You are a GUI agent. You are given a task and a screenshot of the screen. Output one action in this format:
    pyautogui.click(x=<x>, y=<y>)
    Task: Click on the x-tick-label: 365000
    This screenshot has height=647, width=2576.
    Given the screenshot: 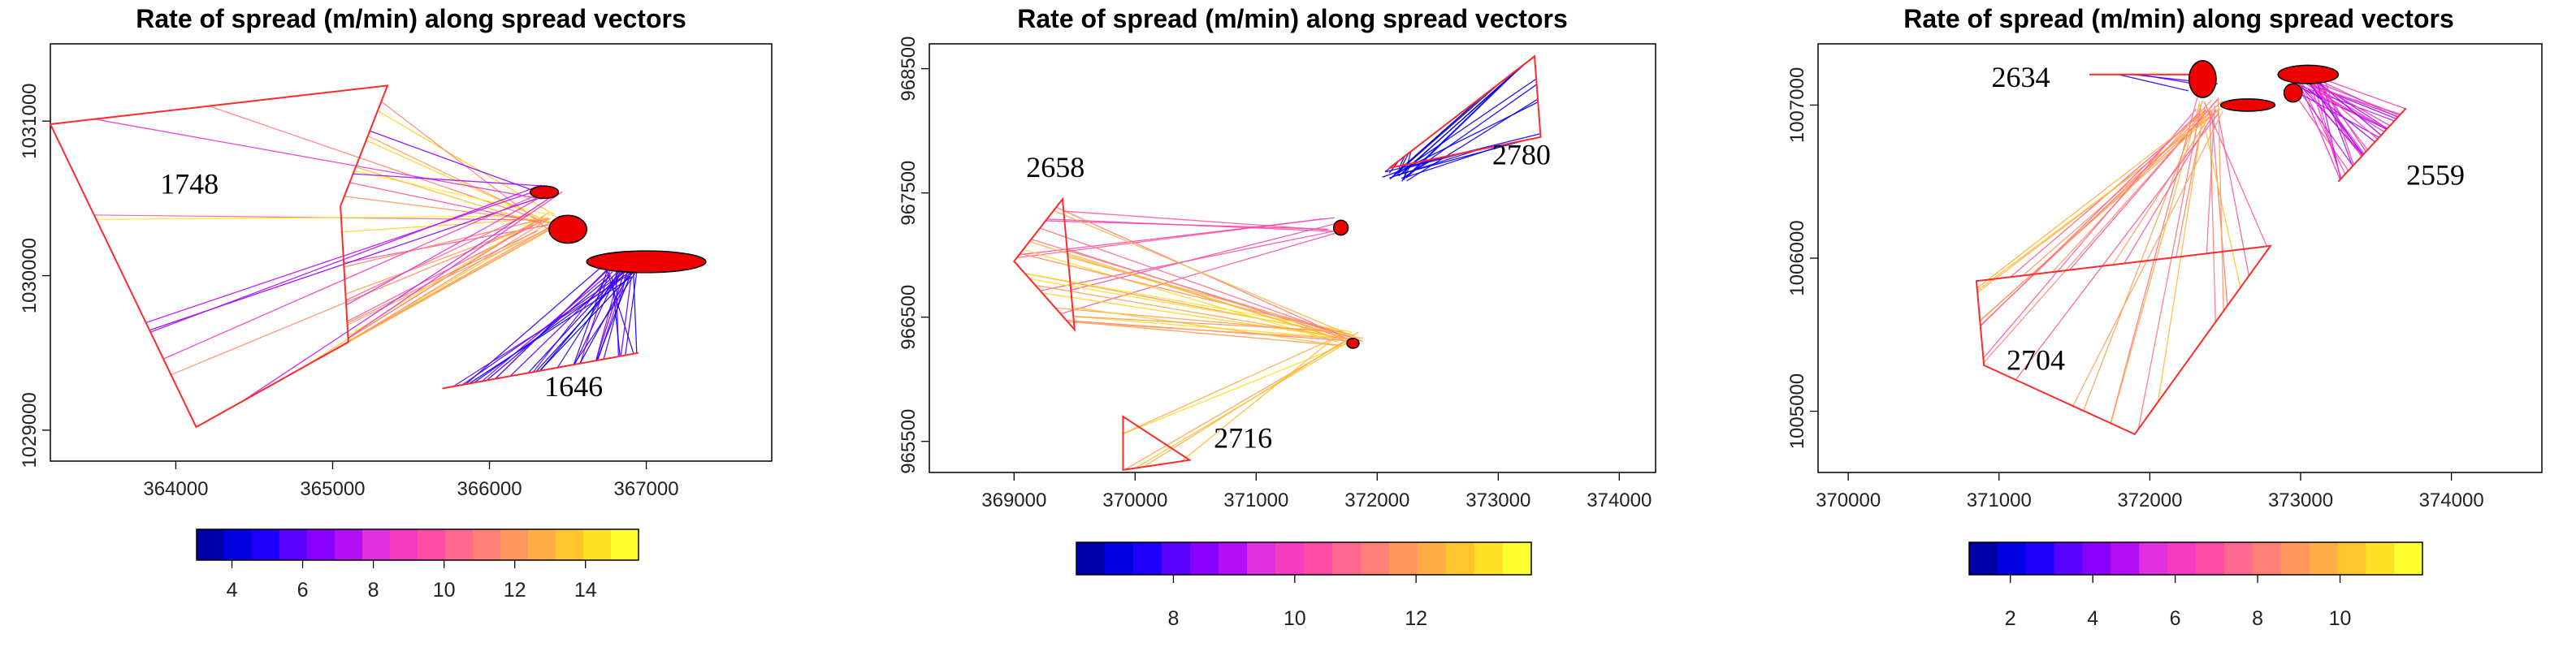 What is the action you would take?
    pyautogui.click(x=332, y=489)
    